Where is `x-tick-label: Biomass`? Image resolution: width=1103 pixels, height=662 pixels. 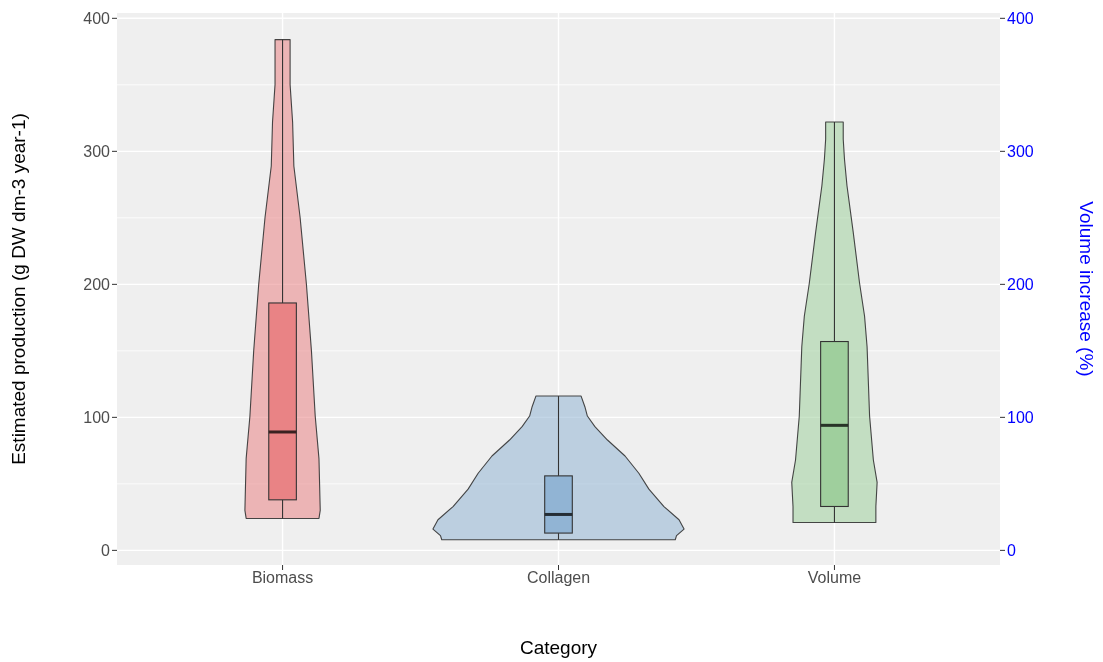 x-tick-label: Biomass is located at coordinates (282, 578).